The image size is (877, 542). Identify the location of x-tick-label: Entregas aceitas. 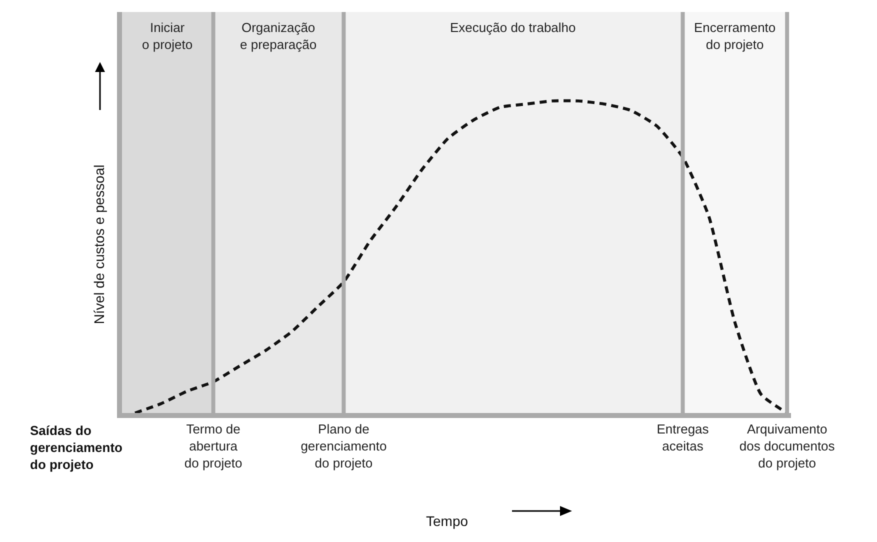
(683, 438).